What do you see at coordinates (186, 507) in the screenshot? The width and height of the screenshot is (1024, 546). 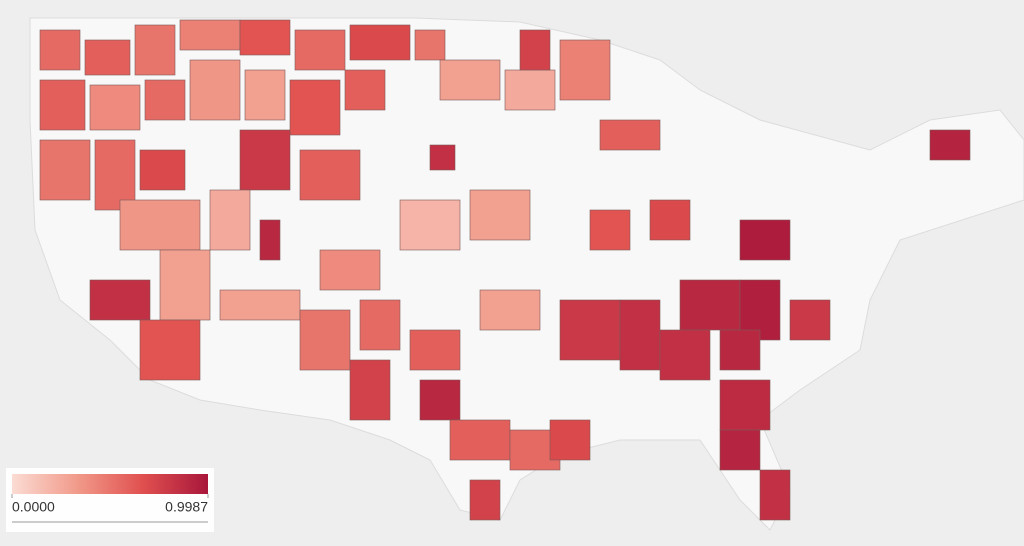 I see `legend-max-label: 0.9987` at bounding box center [186, 507].